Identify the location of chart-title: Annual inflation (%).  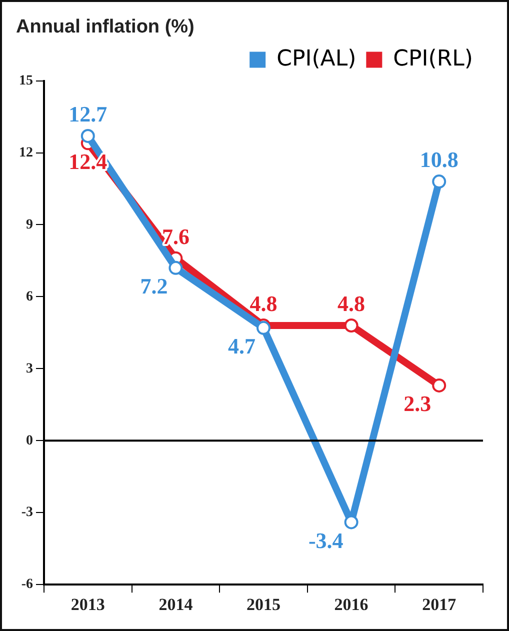
(105, 27).